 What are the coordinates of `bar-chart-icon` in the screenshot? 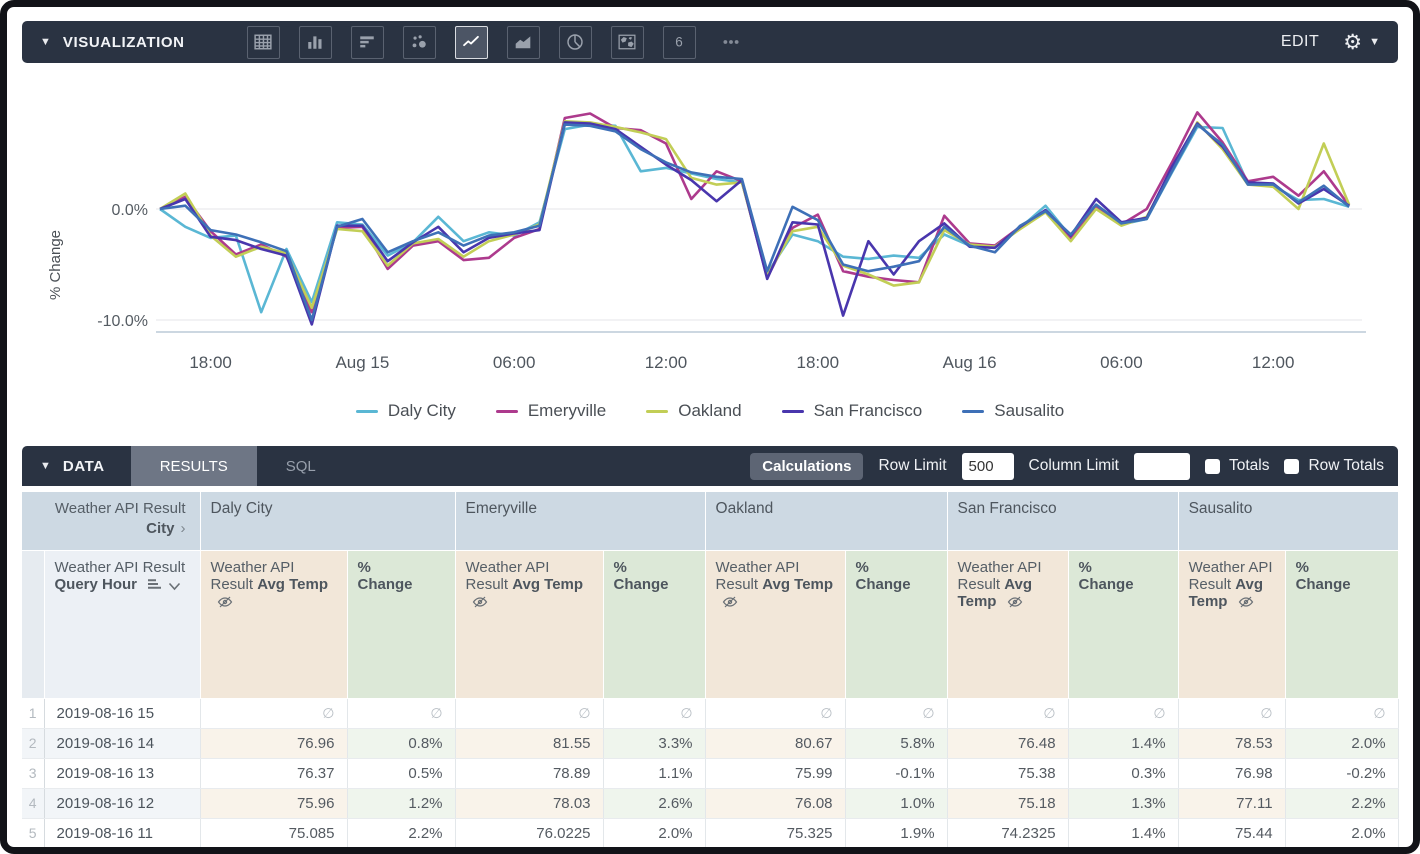 It's located at (367, 42).